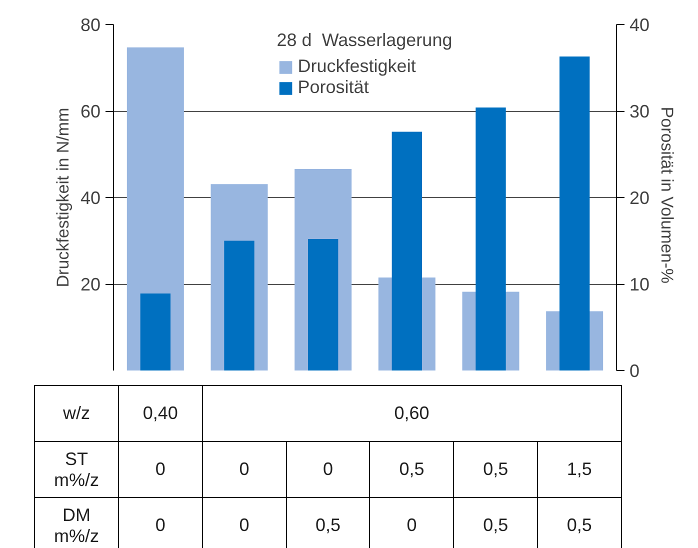  Describe the element at coordinates (412, 414) in the screenshot. I see `text: 0,60` at that location.